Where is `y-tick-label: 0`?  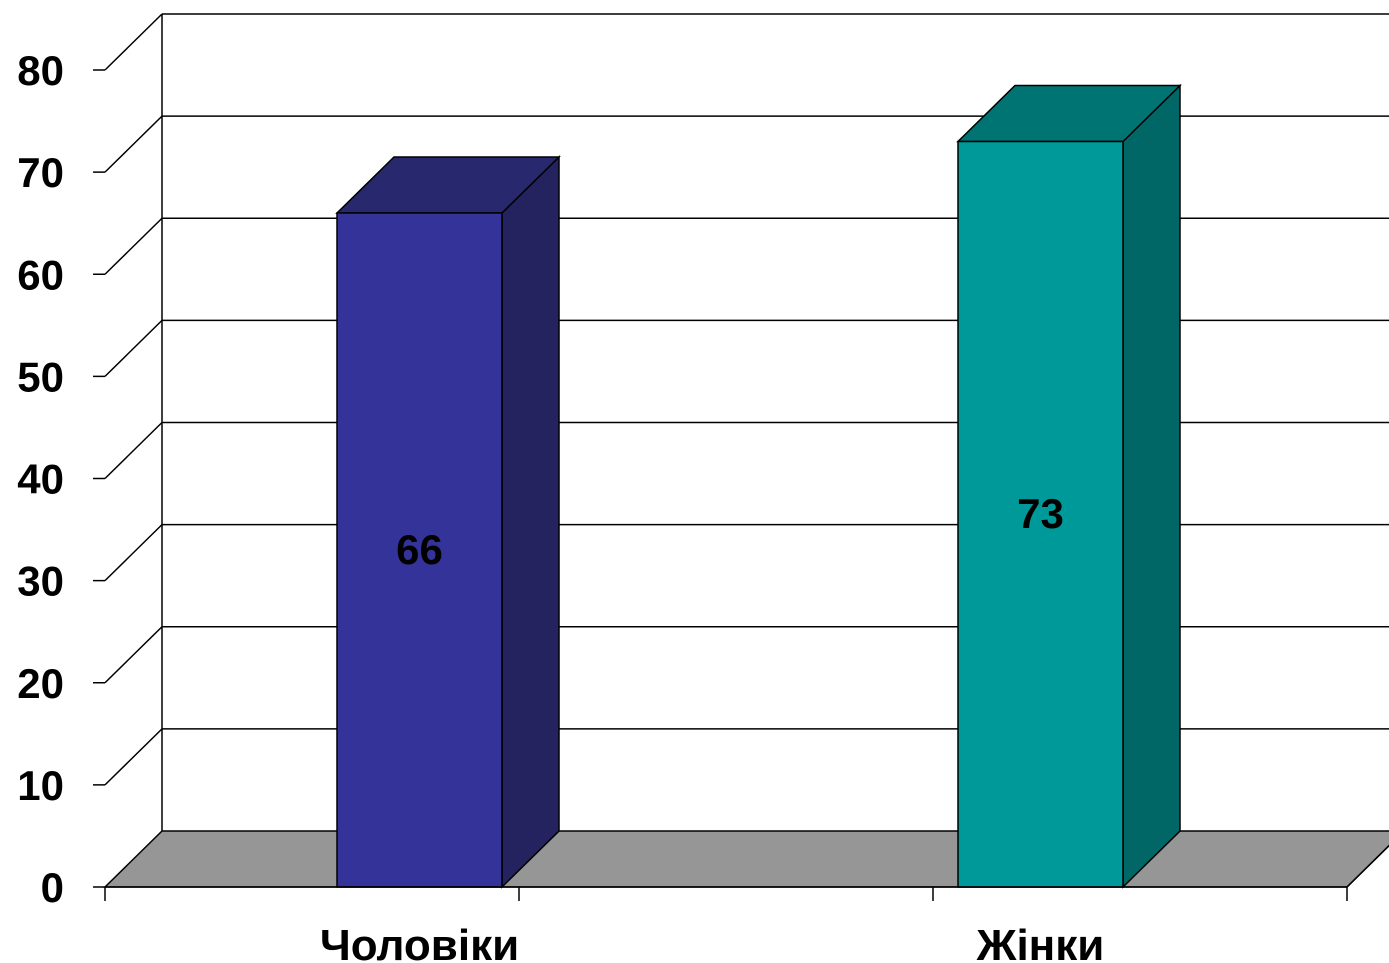 y-tick-label: 0 is located at coordinates (52, 887).